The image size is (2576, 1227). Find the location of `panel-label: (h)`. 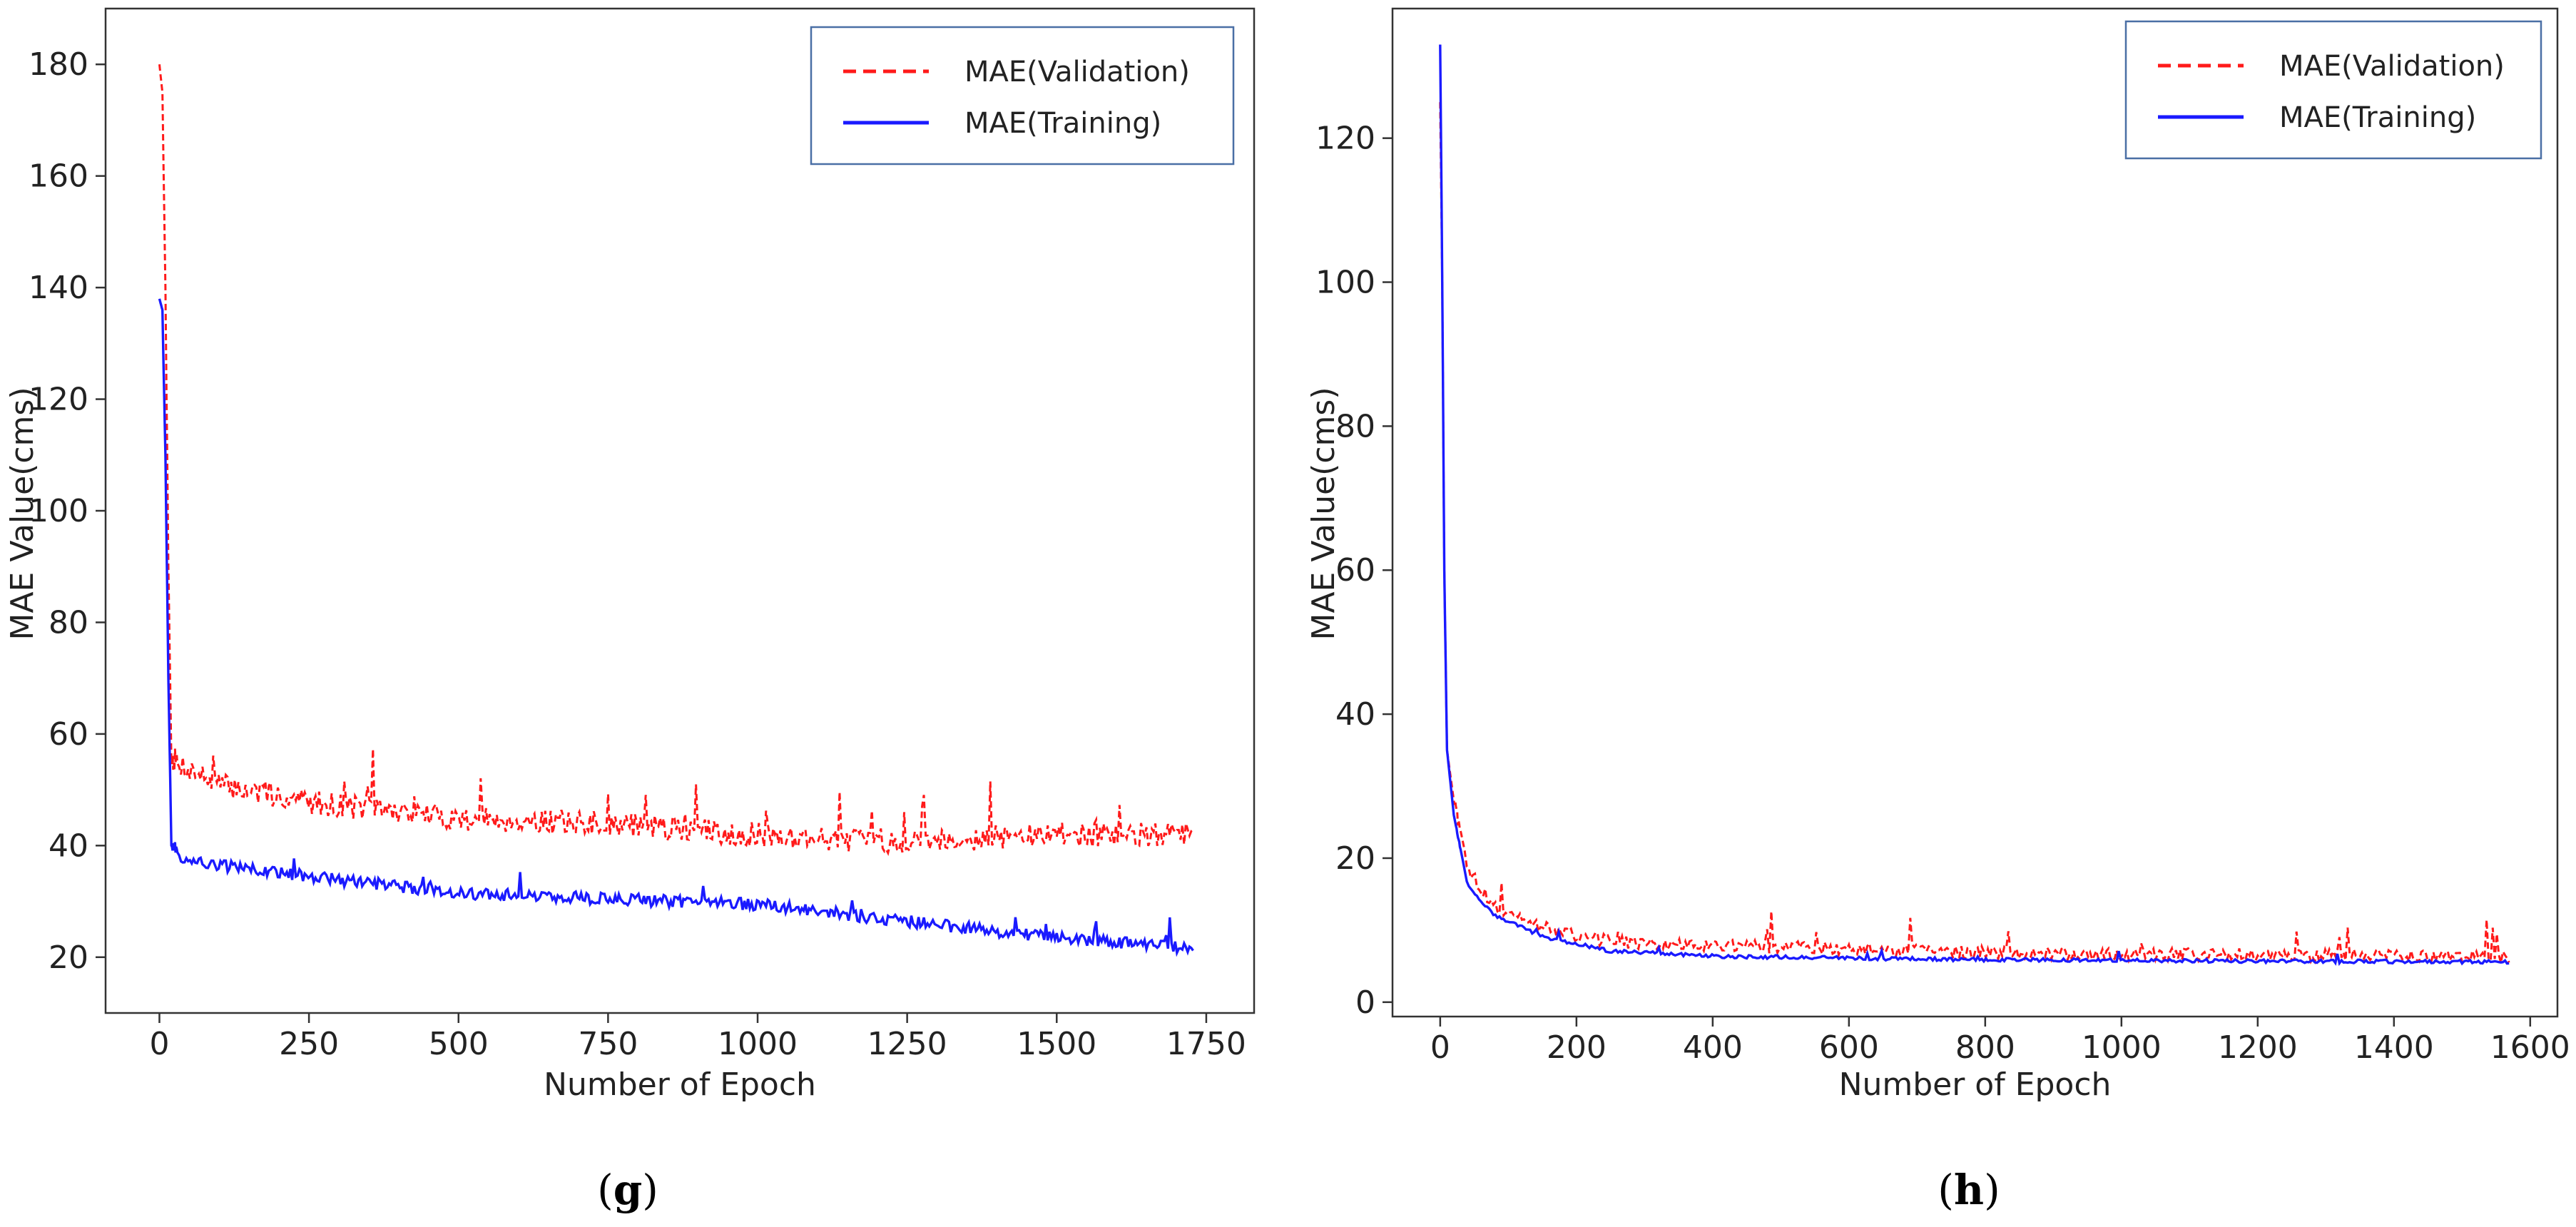

panel-label: (h) is located at coordinates (1969, 1190).